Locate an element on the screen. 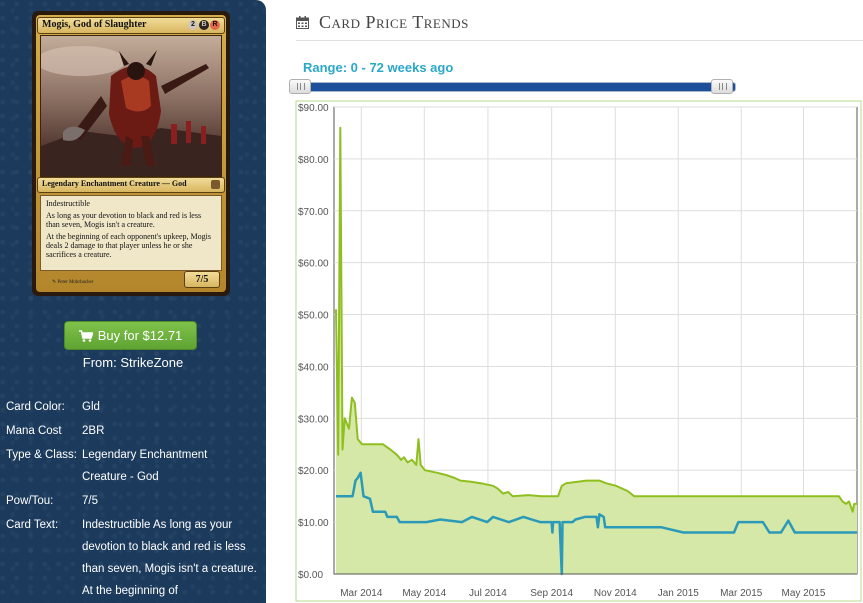 The image size is (863, 603). mana-cost-symbols: 2 B R is located at coordinates (204, 25).